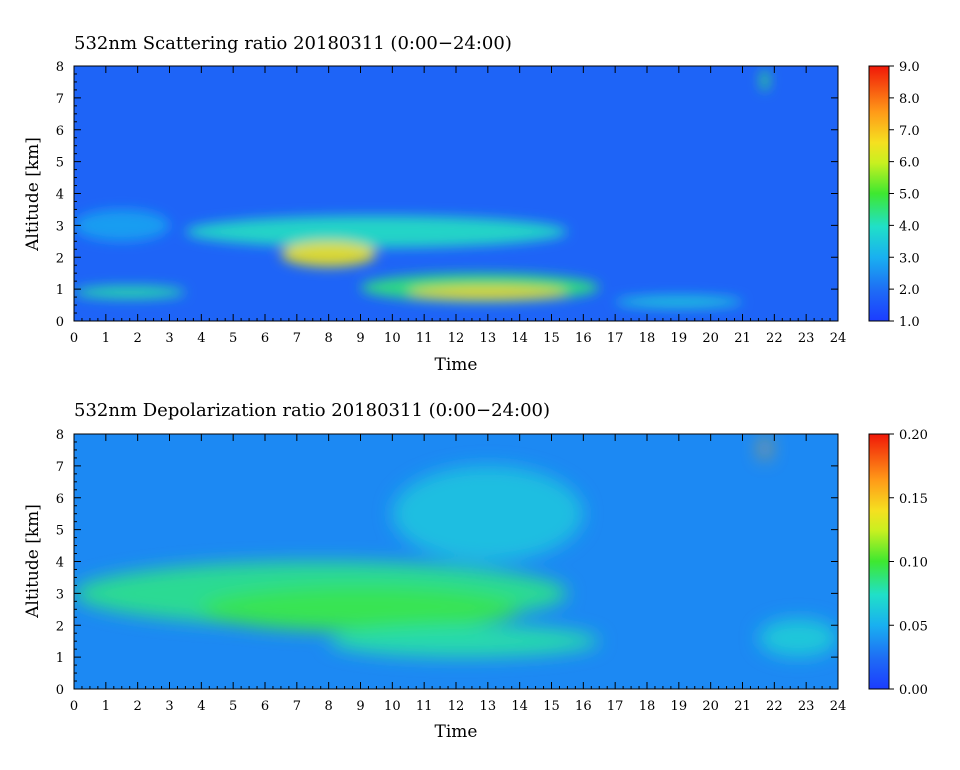 The width and height of the screenshot is (960, 770). Describe the element at coordinates (913, 690) in the screenshot. I see `colorbar-tick-label: 0.00` at that location.